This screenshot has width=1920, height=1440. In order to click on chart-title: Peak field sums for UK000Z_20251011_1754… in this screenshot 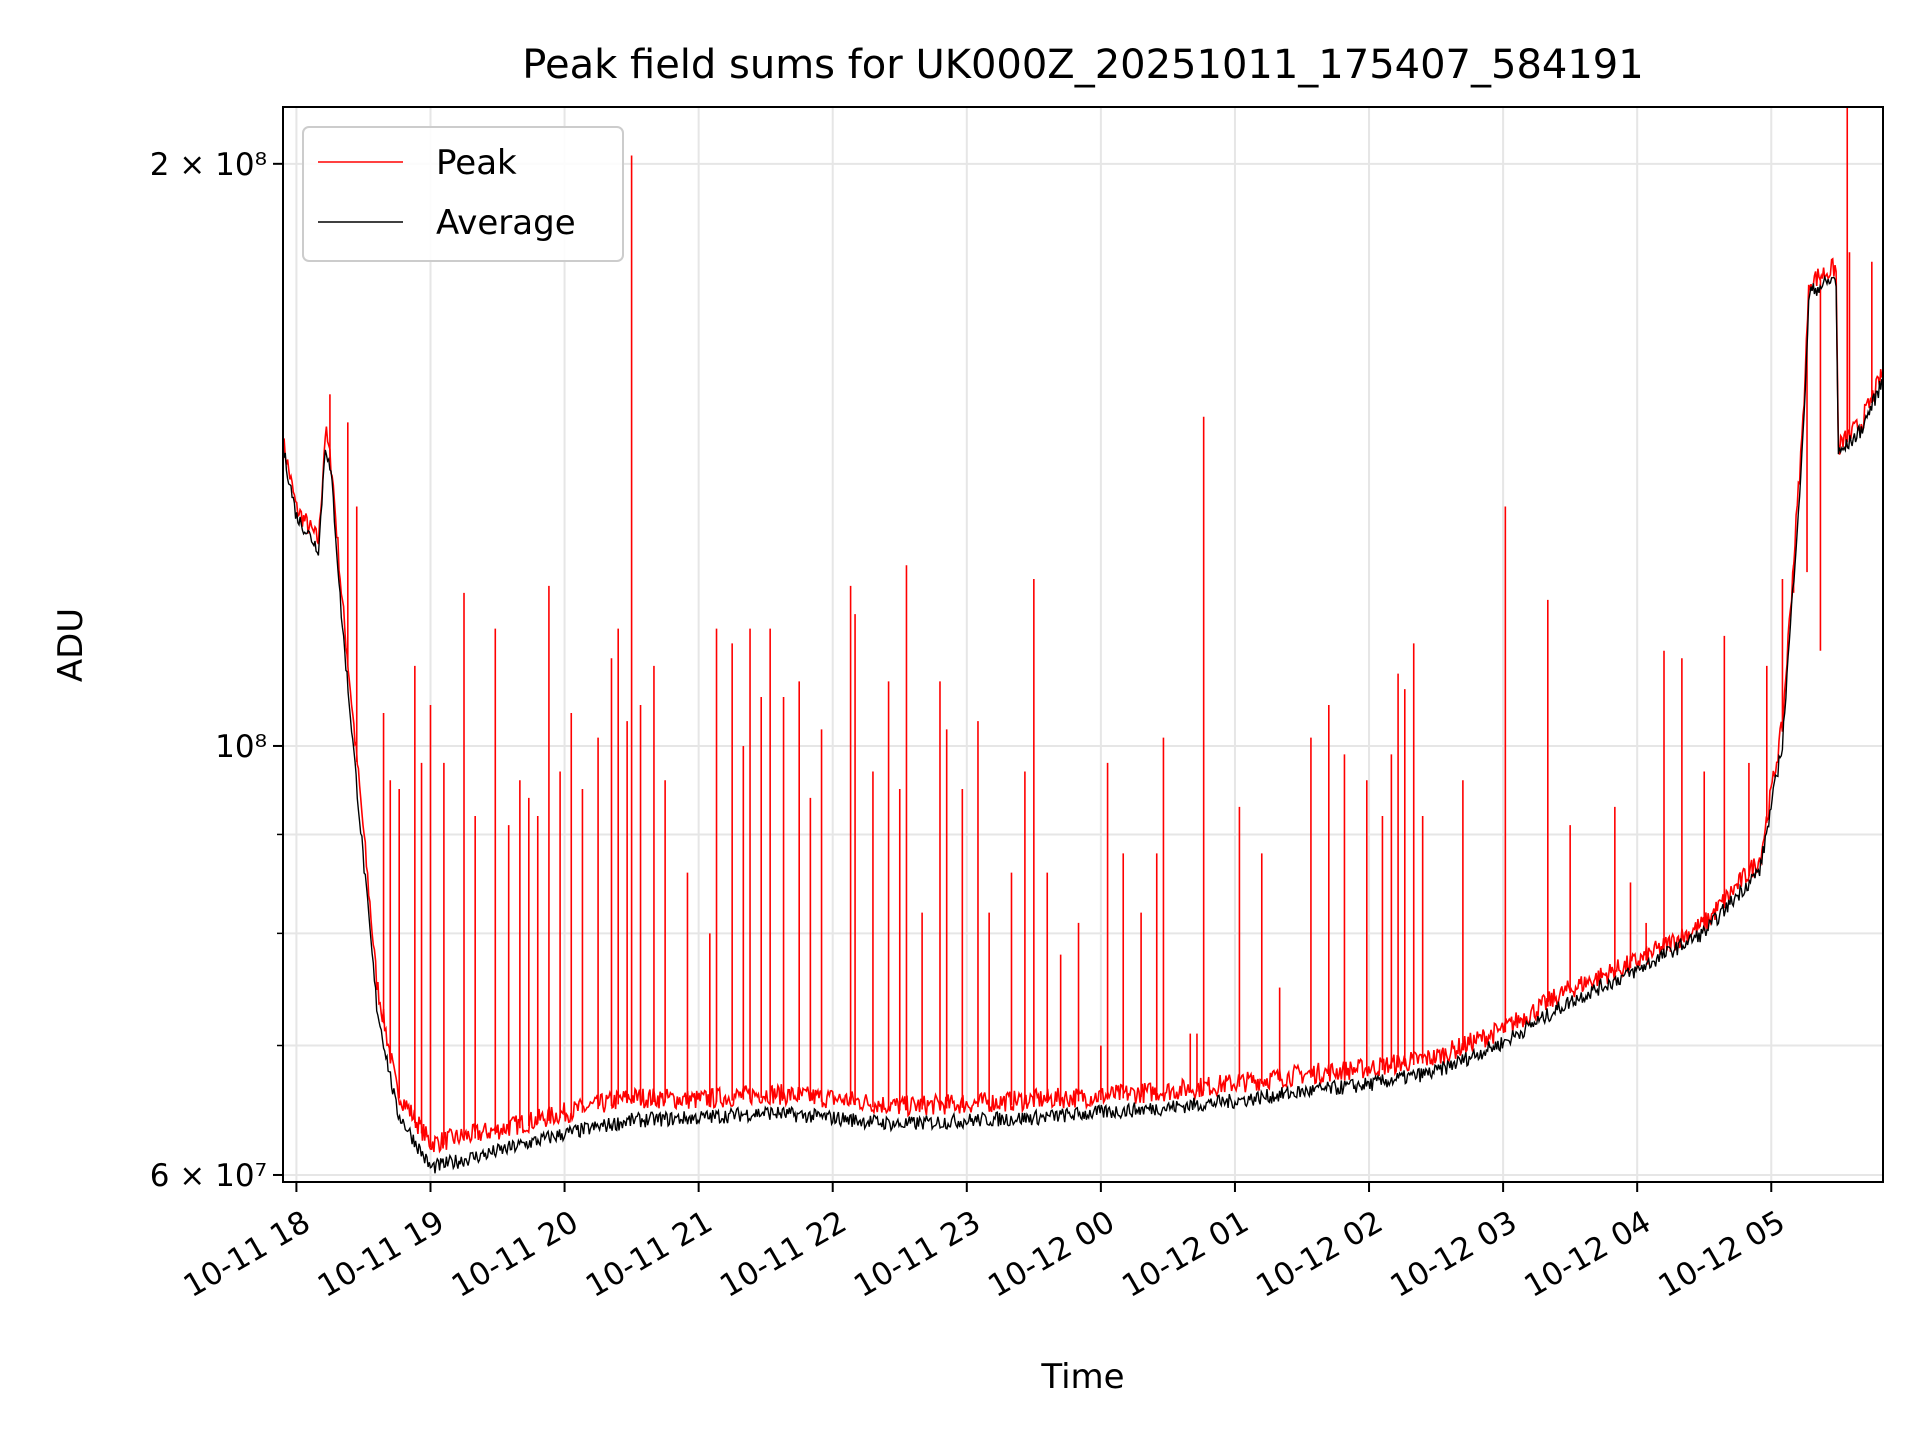, I will do `click(1082, 65)`.